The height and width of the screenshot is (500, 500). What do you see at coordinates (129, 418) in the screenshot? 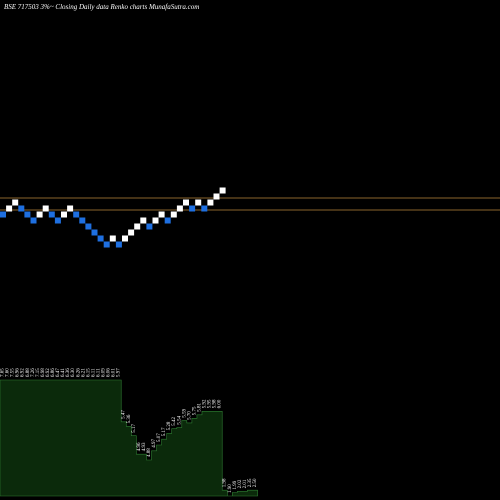
I see `volume-label: 5.36` at bounding box center [129, 418].